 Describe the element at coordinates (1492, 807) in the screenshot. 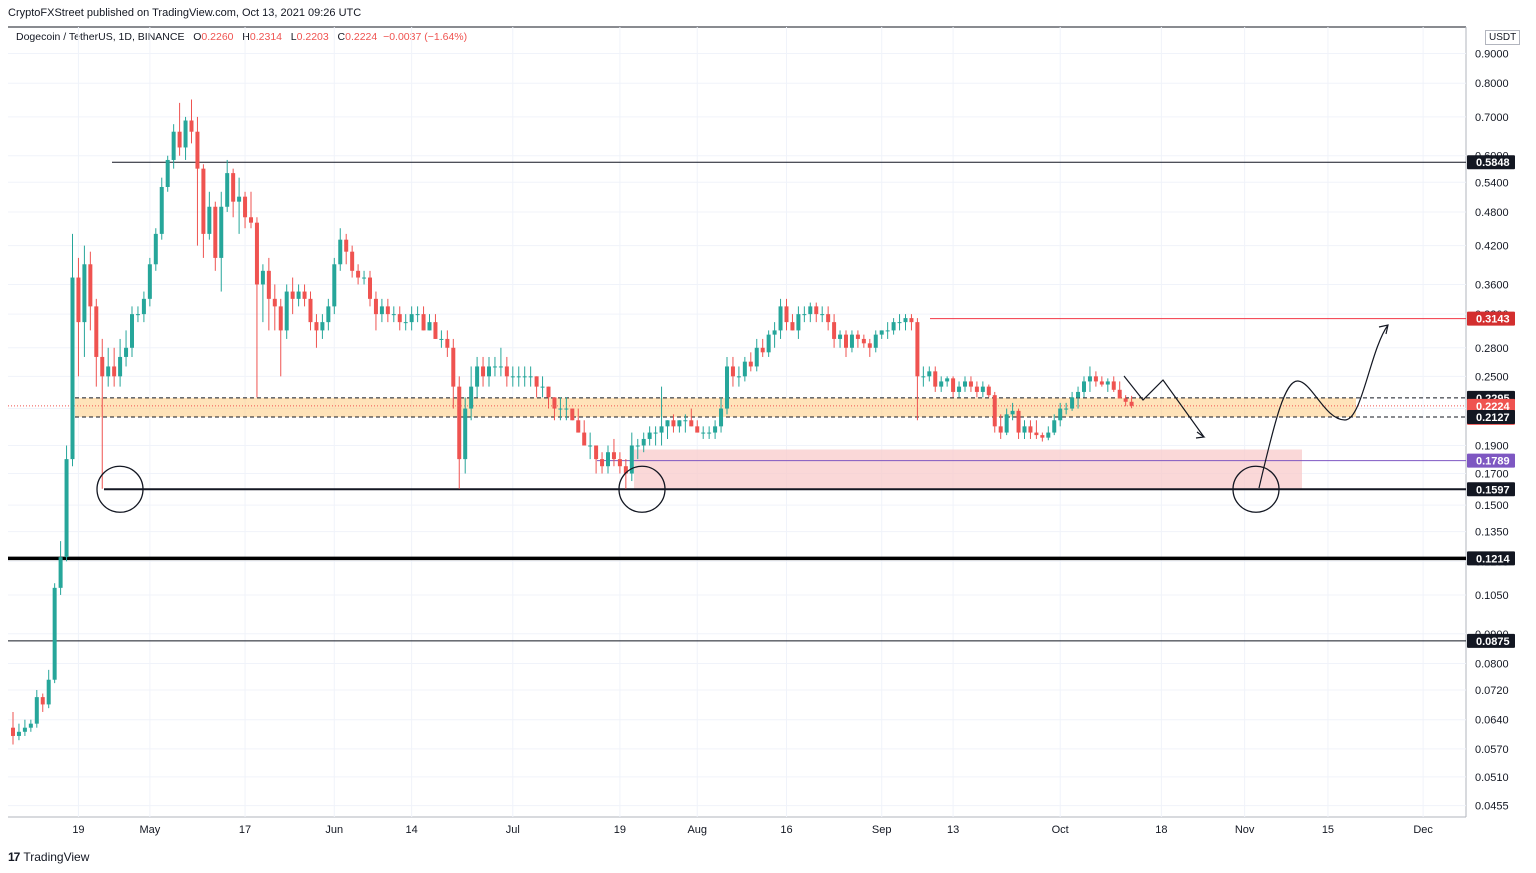

I see `y-tick-label: 0.0455` at that location.